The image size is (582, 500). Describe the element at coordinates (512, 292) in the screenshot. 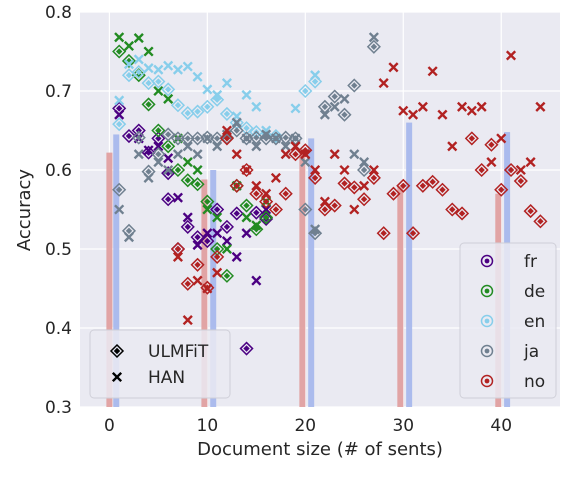

I see `legend-entry-de: de` at that location.